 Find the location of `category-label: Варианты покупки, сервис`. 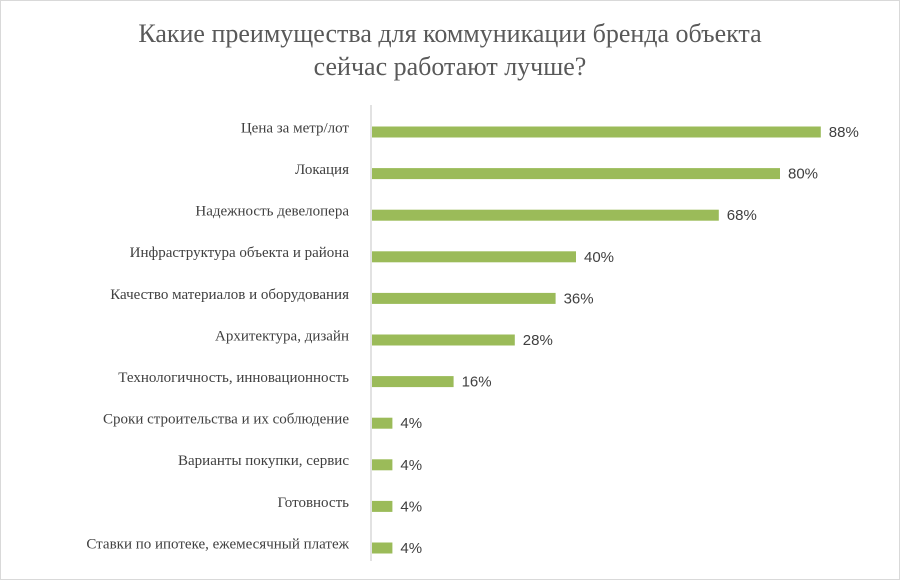

category-label: Варианты покупки, сервис is located at coordinates (263, 461).